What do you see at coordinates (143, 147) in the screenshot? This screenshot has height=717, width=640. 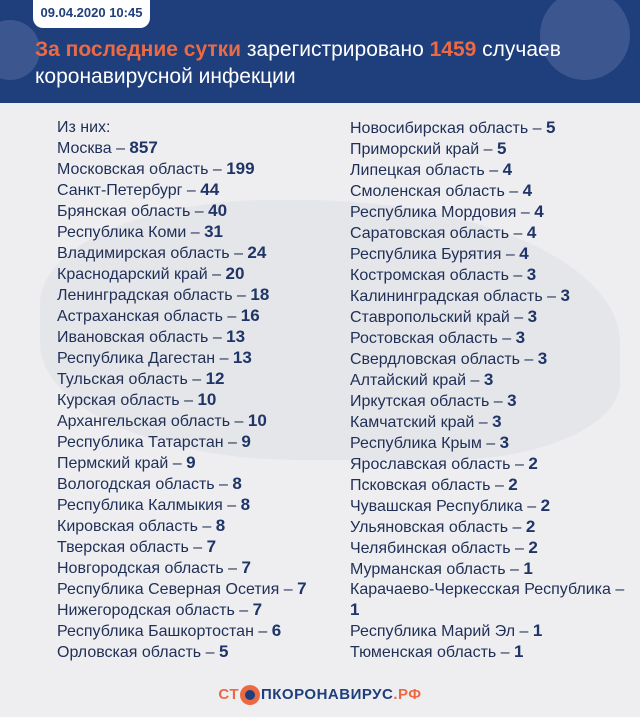 I see `region-count: 857` at bounding box center [143, 147].